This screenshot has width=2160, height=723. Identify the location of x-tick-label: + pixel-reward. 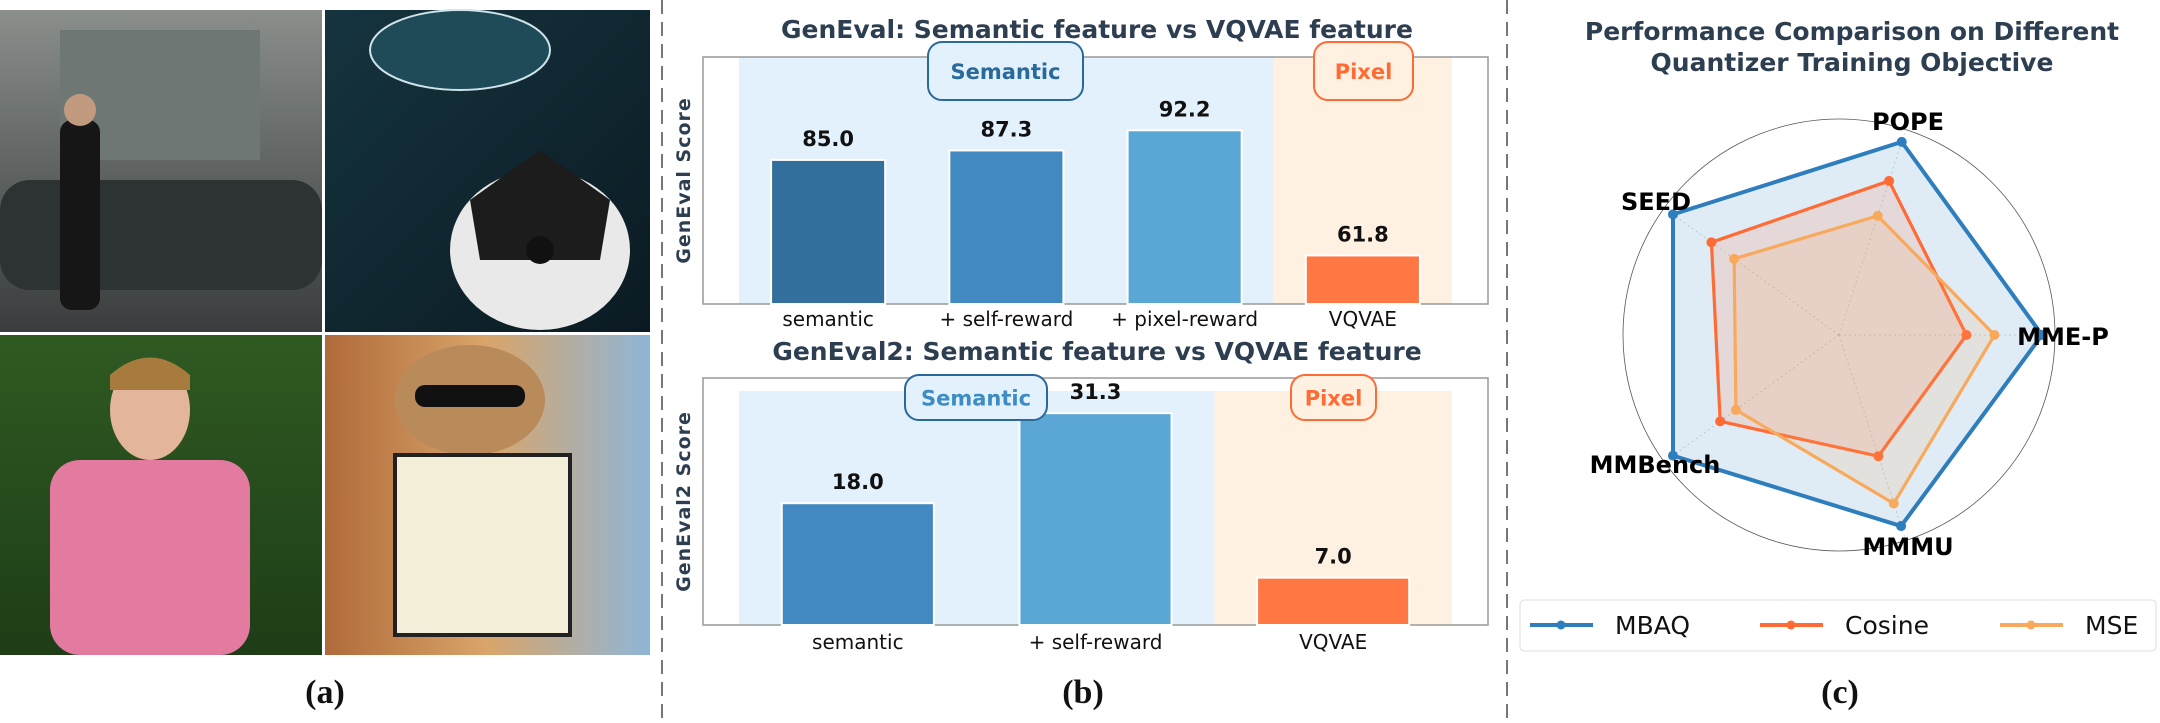
(1184, 319).